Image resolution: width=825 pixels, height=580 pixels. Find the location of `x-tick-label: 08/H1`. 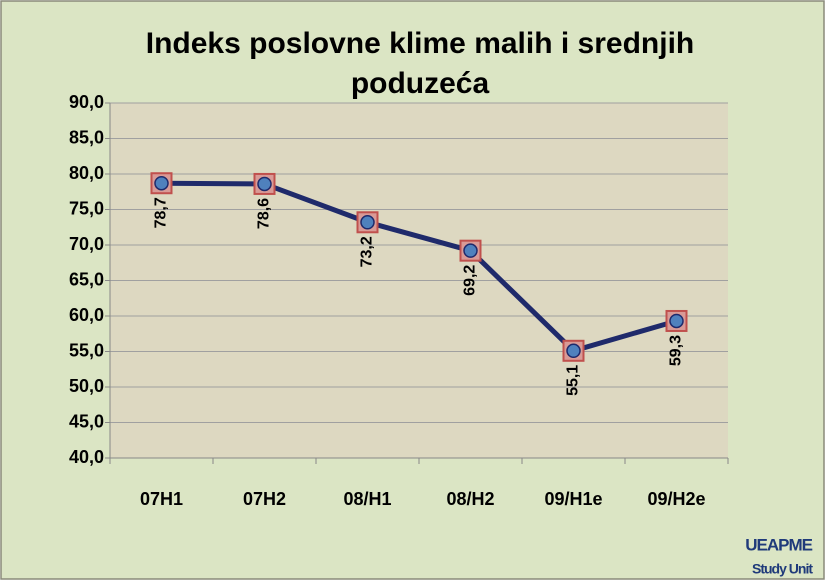

x-tick-label: 08/H1 is located at coordinates (367, 499).